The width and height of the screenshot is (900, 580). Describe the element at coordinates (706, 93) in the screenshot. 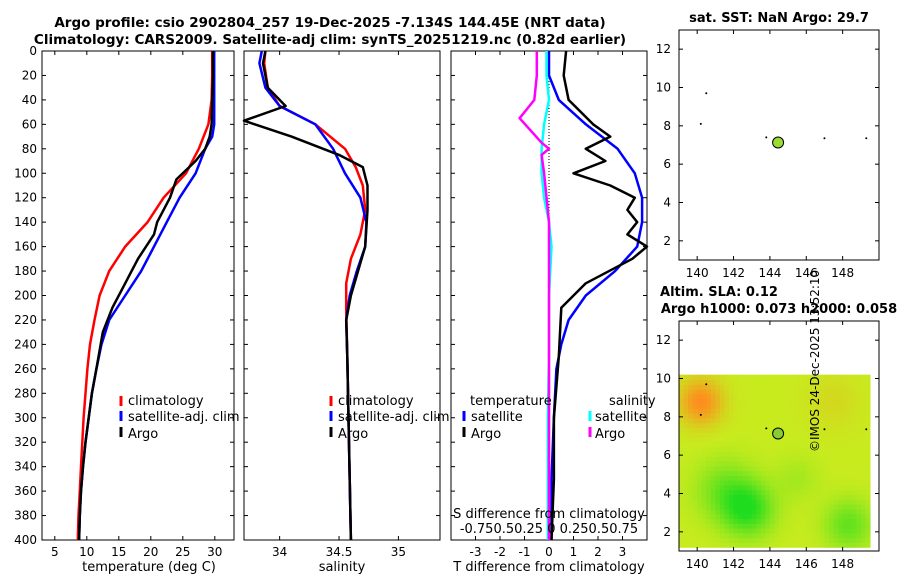

I see `neighbour-marker` at that location.